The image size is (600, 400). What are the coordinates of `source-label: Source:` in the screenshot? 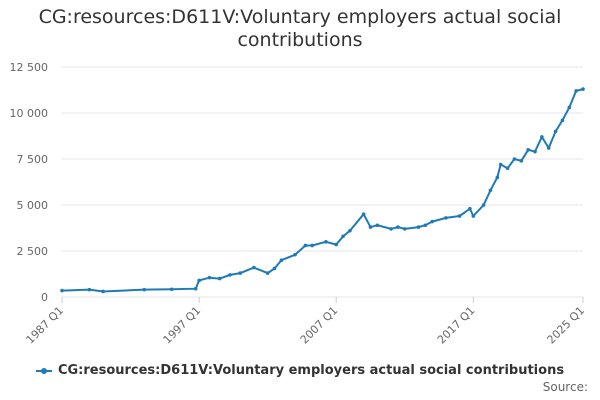 It's located at (565, 387).